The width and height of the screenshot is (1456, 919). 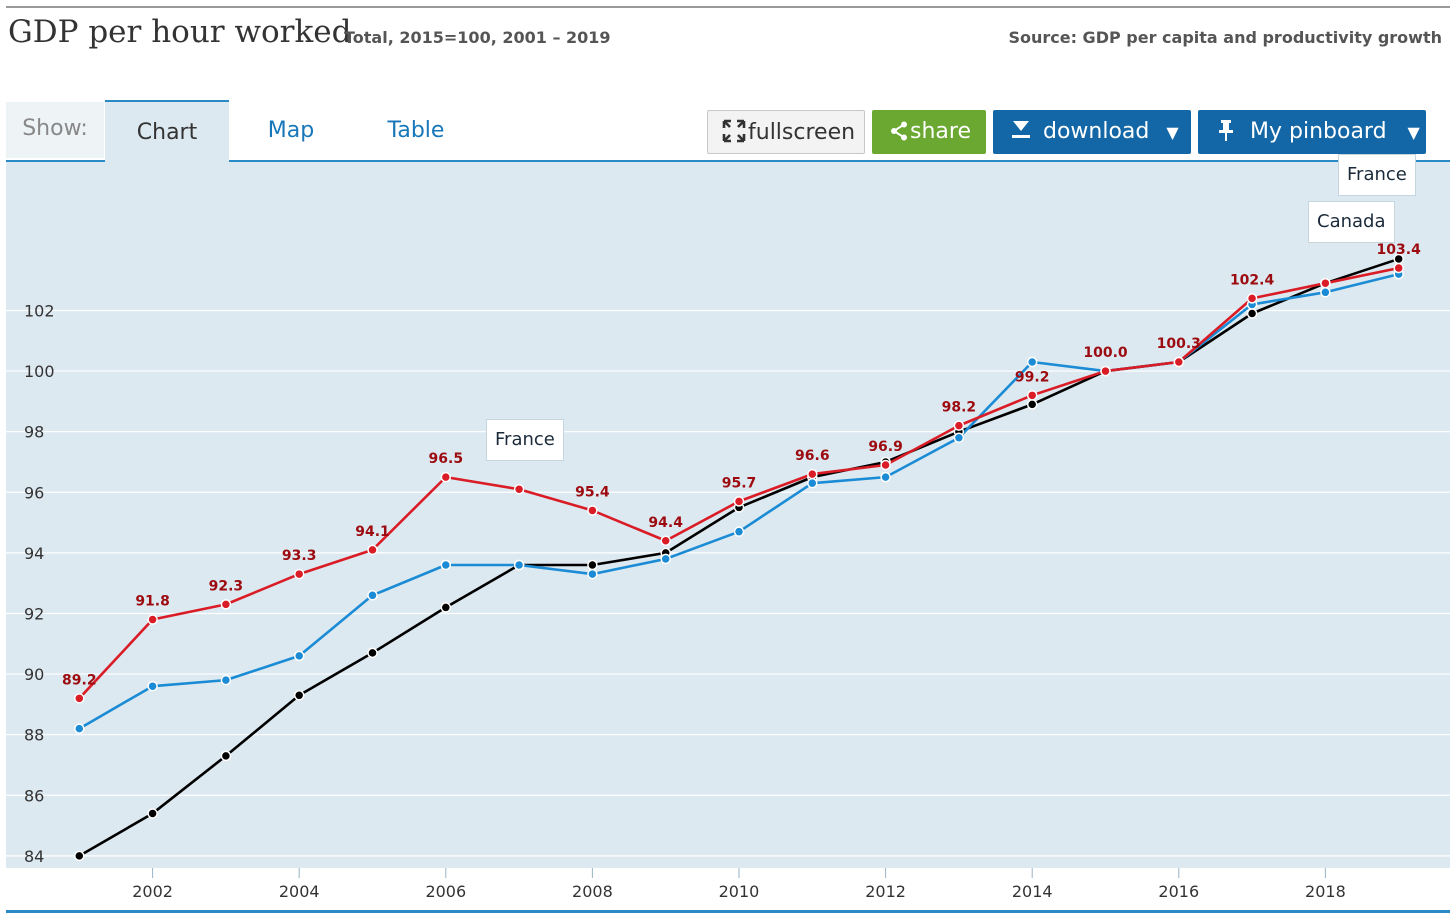 What do you see at coordinates (39, 371) in the screenshot?
I see `y-tick-label: 100` at bounding box center [39, 371].